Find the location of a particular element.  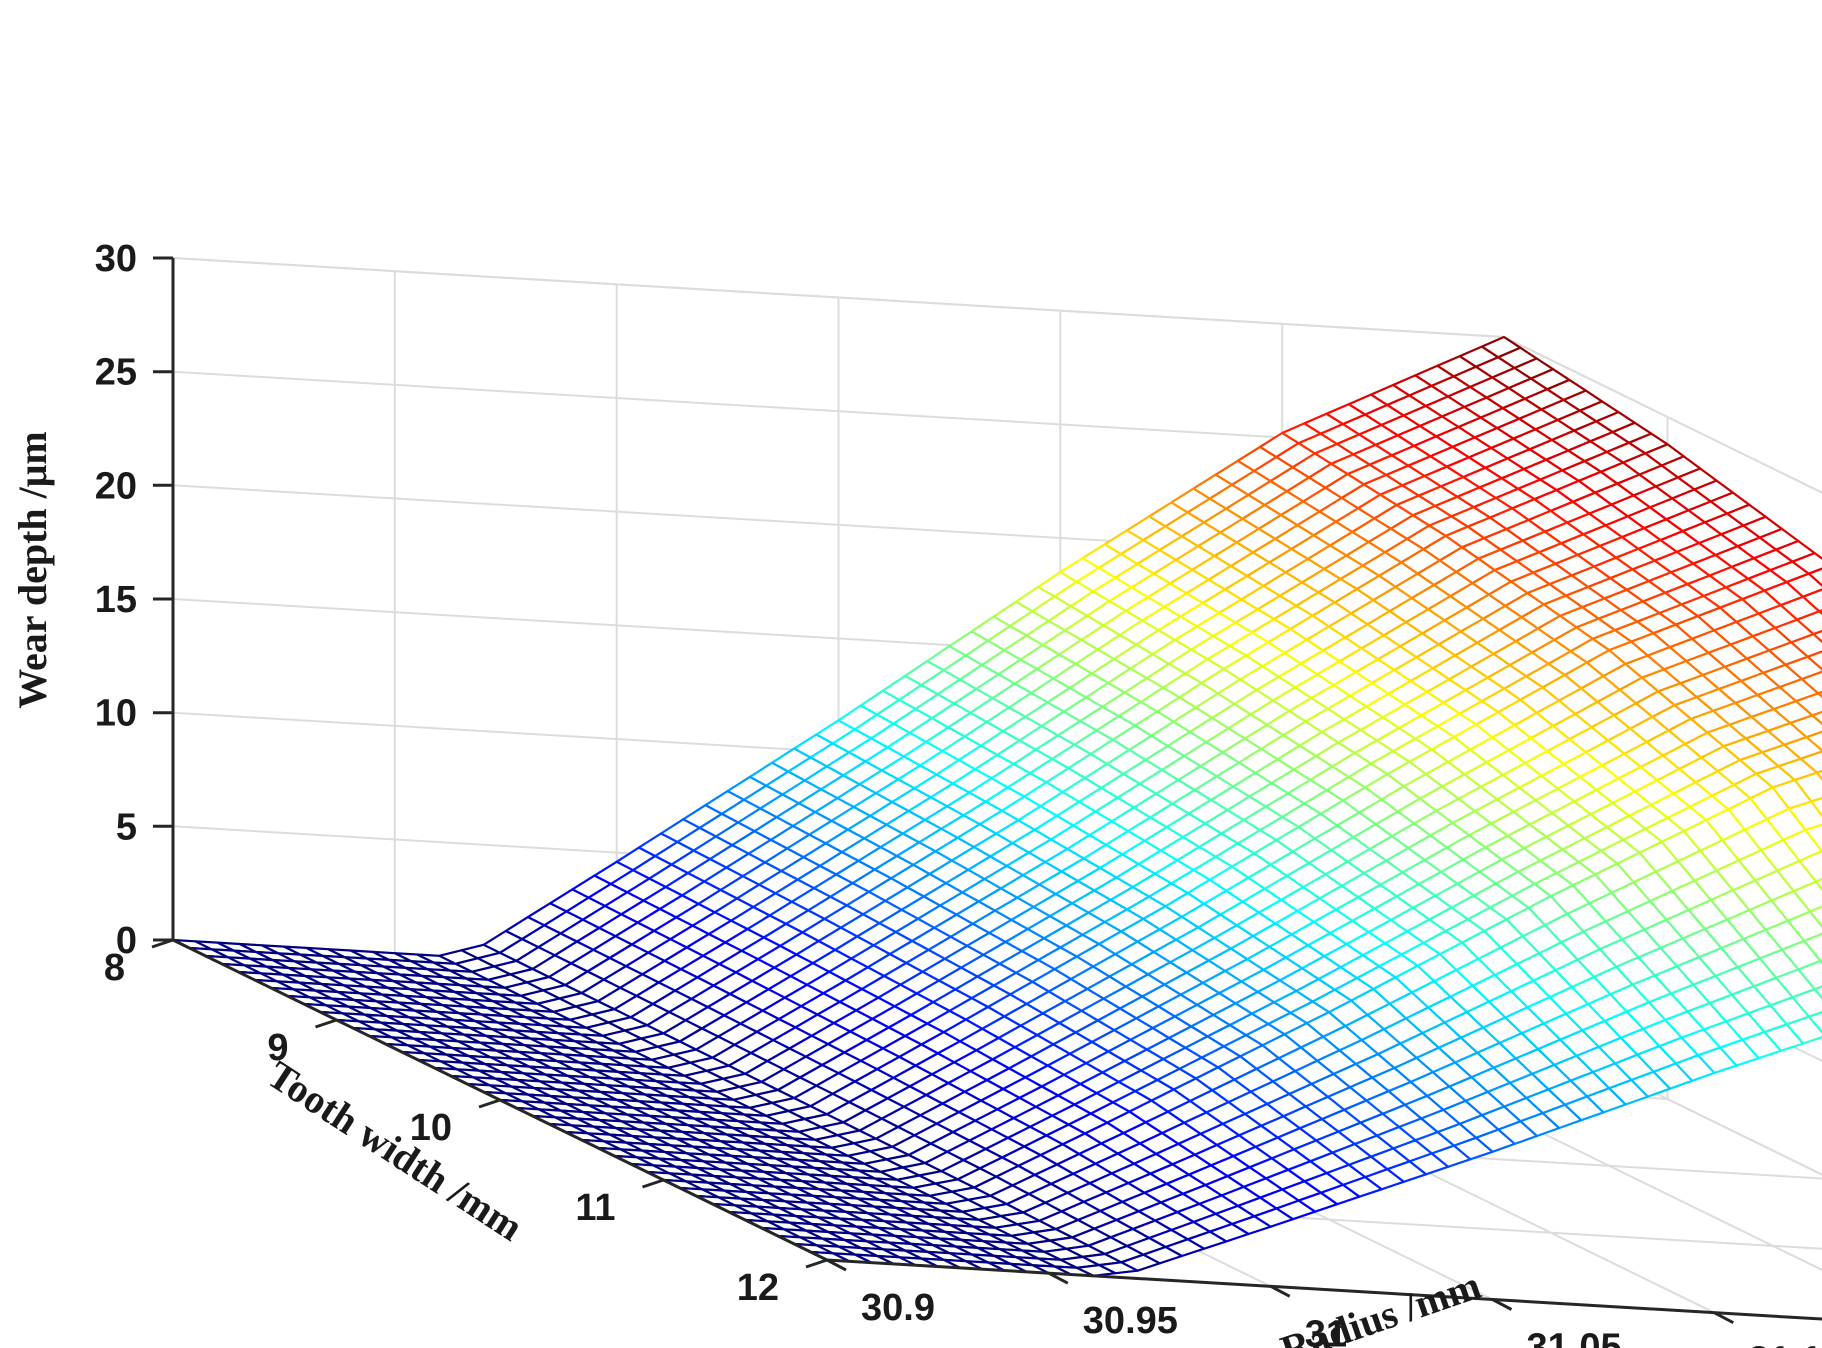

y-tick-label: 11 is located at coordinates (595, 1208).